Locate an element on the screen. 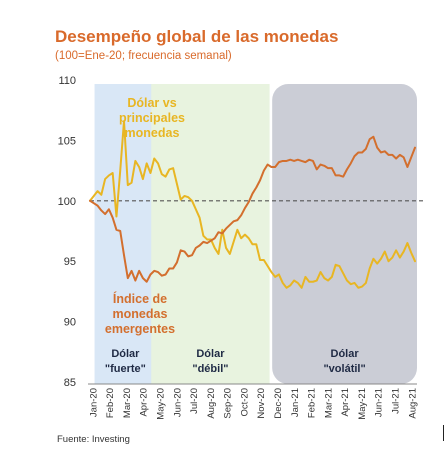 This screenshot has width=446, height=461. x-tick-label-9: Oct-20 is located at coordinates (244, 402).